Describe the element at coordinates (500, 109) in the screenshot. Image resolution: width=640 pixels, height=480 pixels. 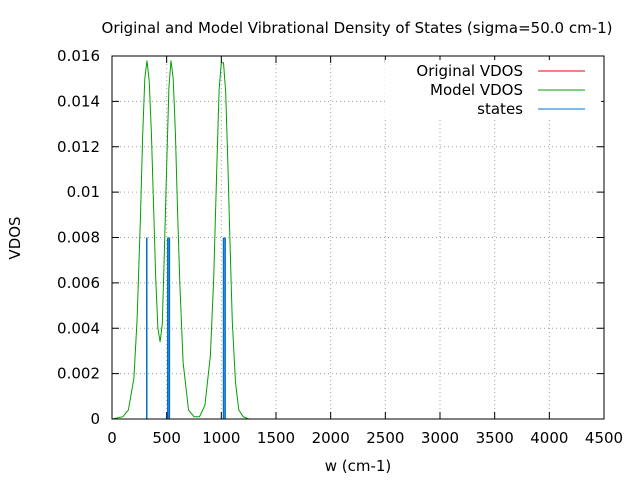
I see `legend-label-states: states` at that location.